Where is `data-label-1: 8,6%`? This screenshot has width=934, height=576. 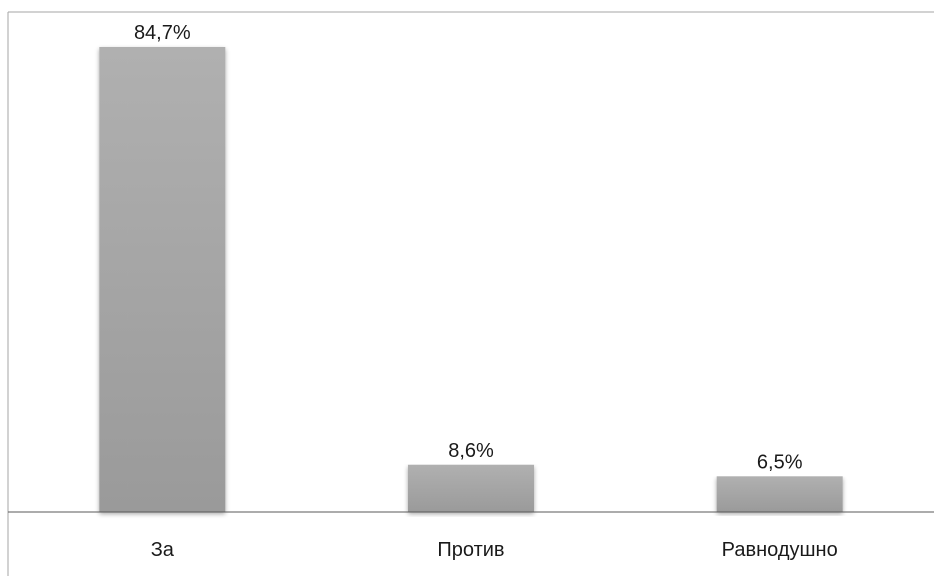
data-label-1: 8,6% is located at coordinates (471, 451).